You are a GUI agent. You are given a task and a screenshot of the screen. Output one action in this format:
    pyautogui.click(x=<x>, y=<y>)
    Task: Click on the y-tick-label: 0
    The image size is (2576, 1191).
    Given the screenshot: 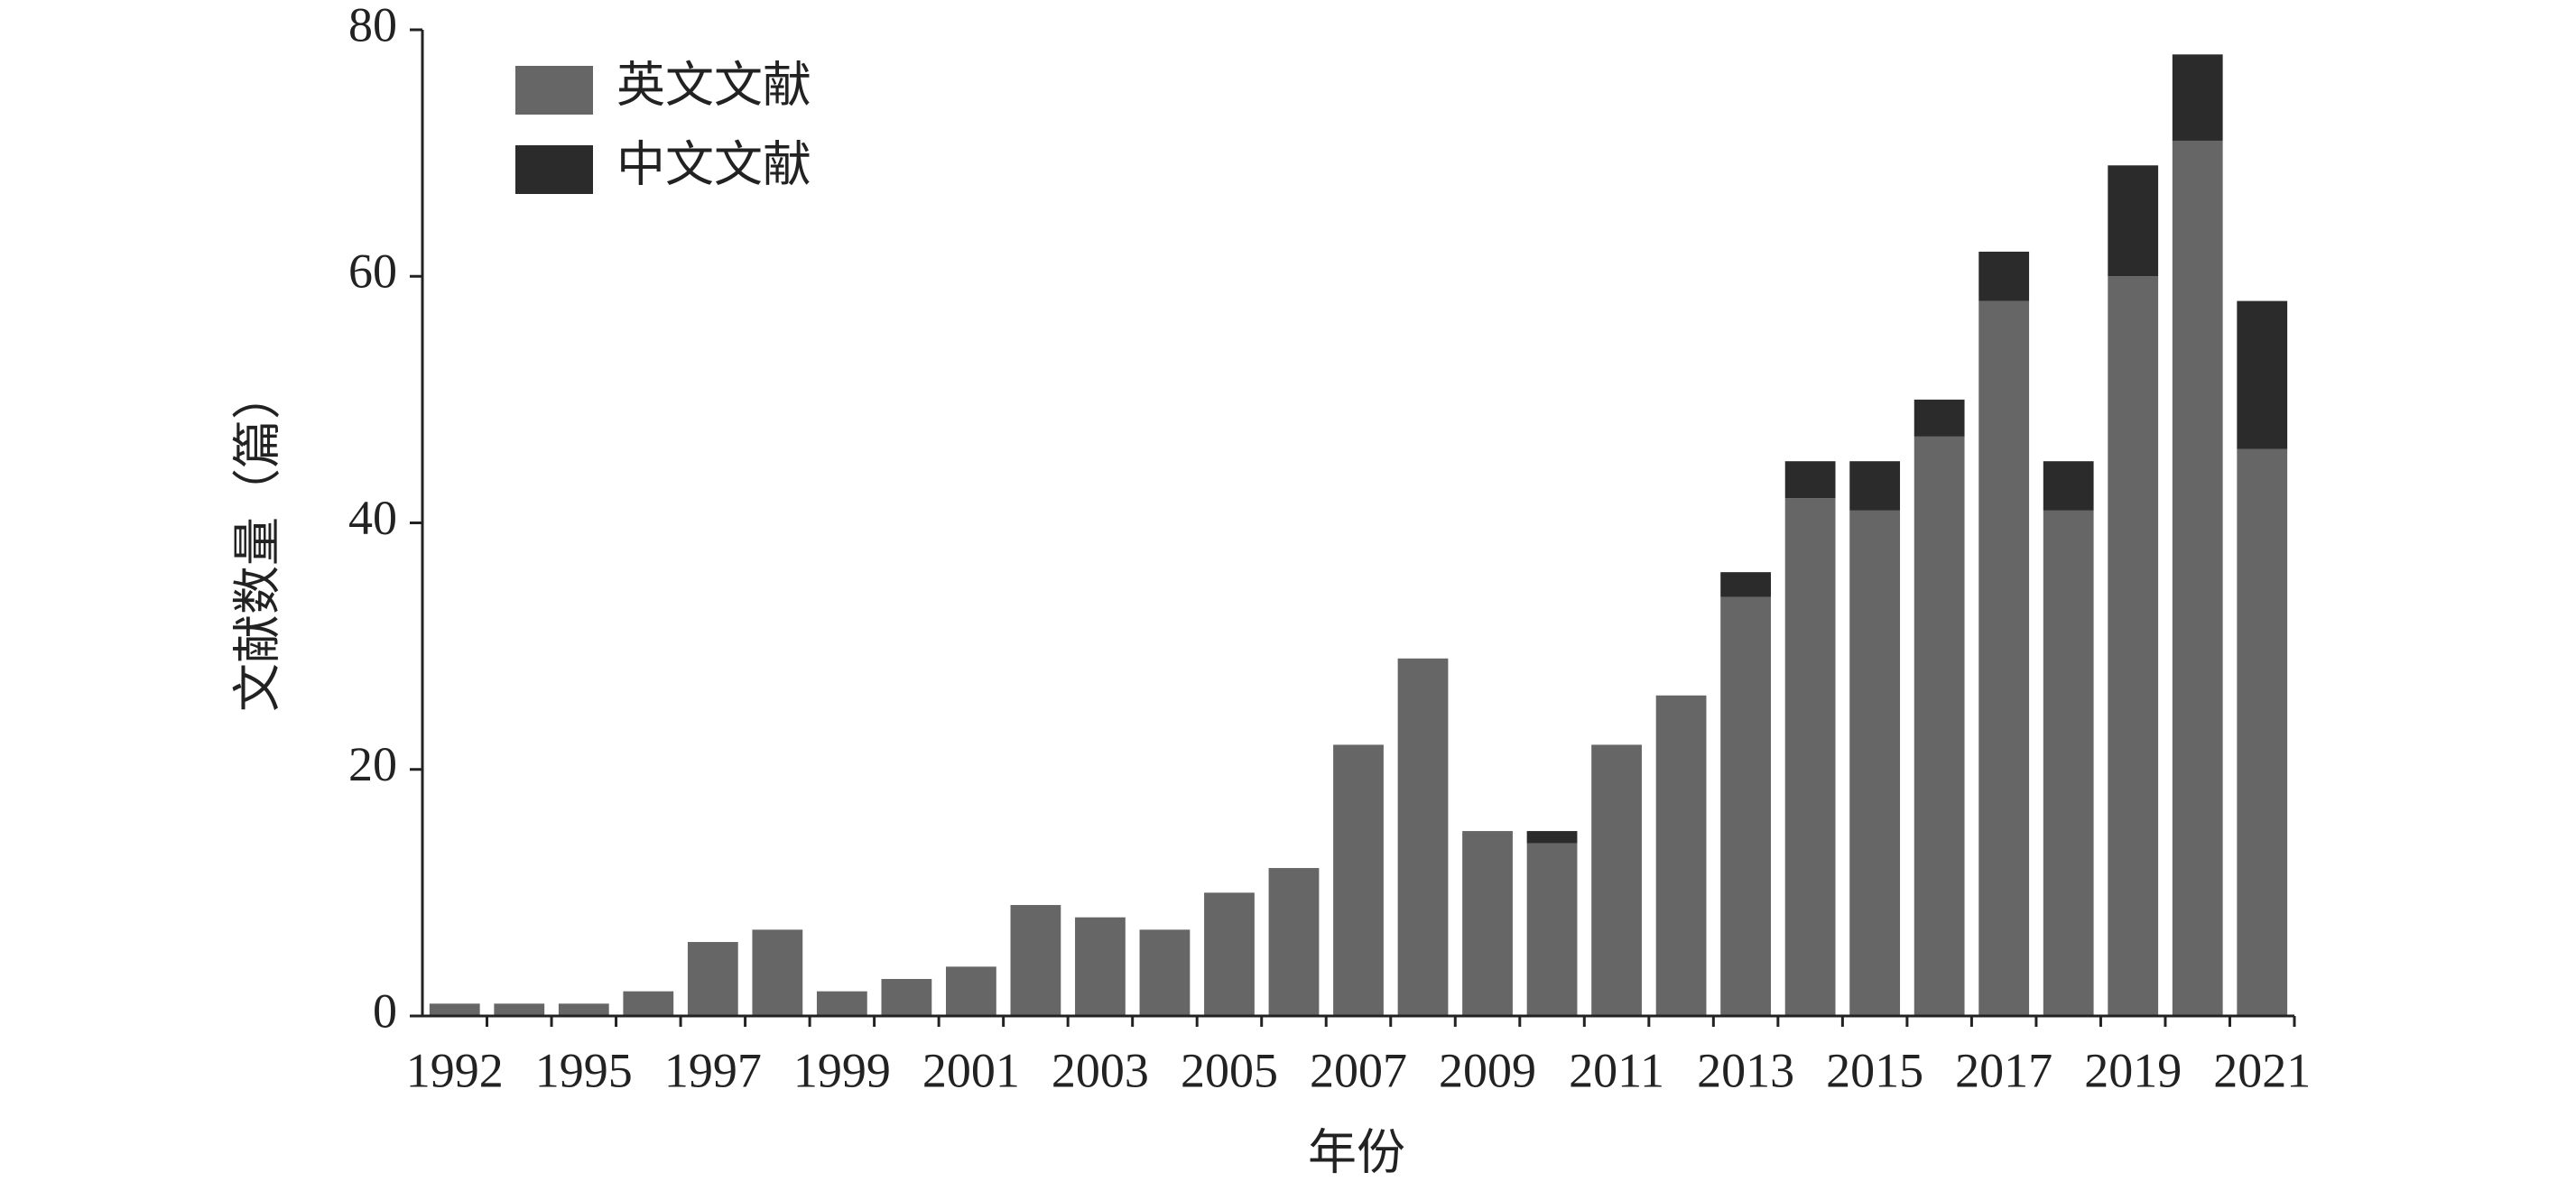 What is the action you would take?
    pyautogui.click(x=385, y=1010)
    